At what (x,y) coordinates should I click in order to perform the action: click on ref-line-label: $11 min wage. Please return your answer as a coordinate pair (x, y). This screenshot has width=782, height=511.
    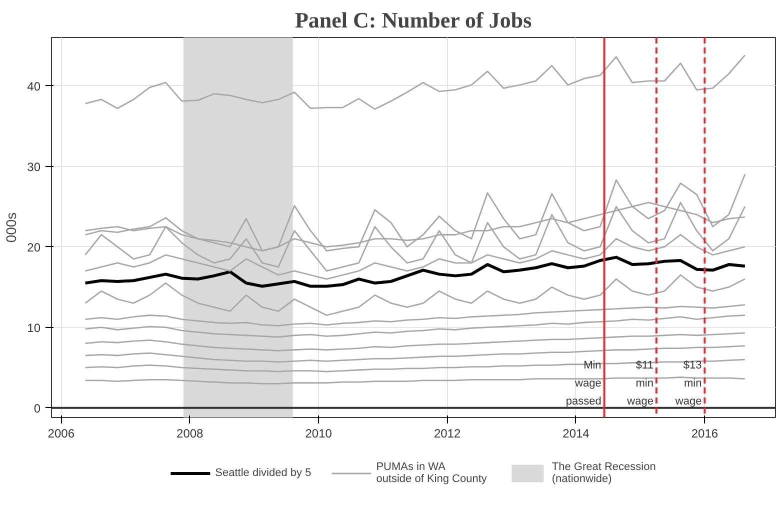
    Looking at the image, I should click on (640, 384).